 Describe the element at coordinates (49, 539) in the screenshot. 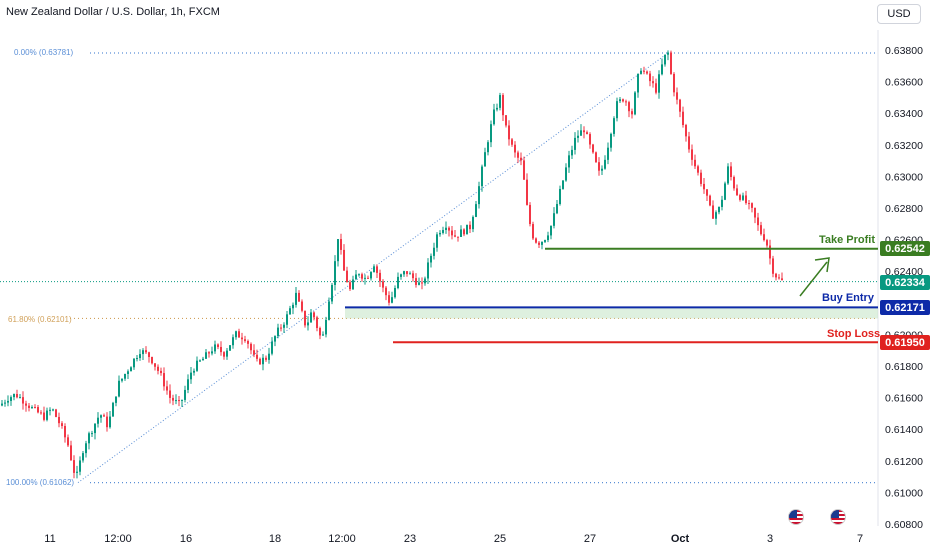

I see `time-tick-0: 11` at that location.